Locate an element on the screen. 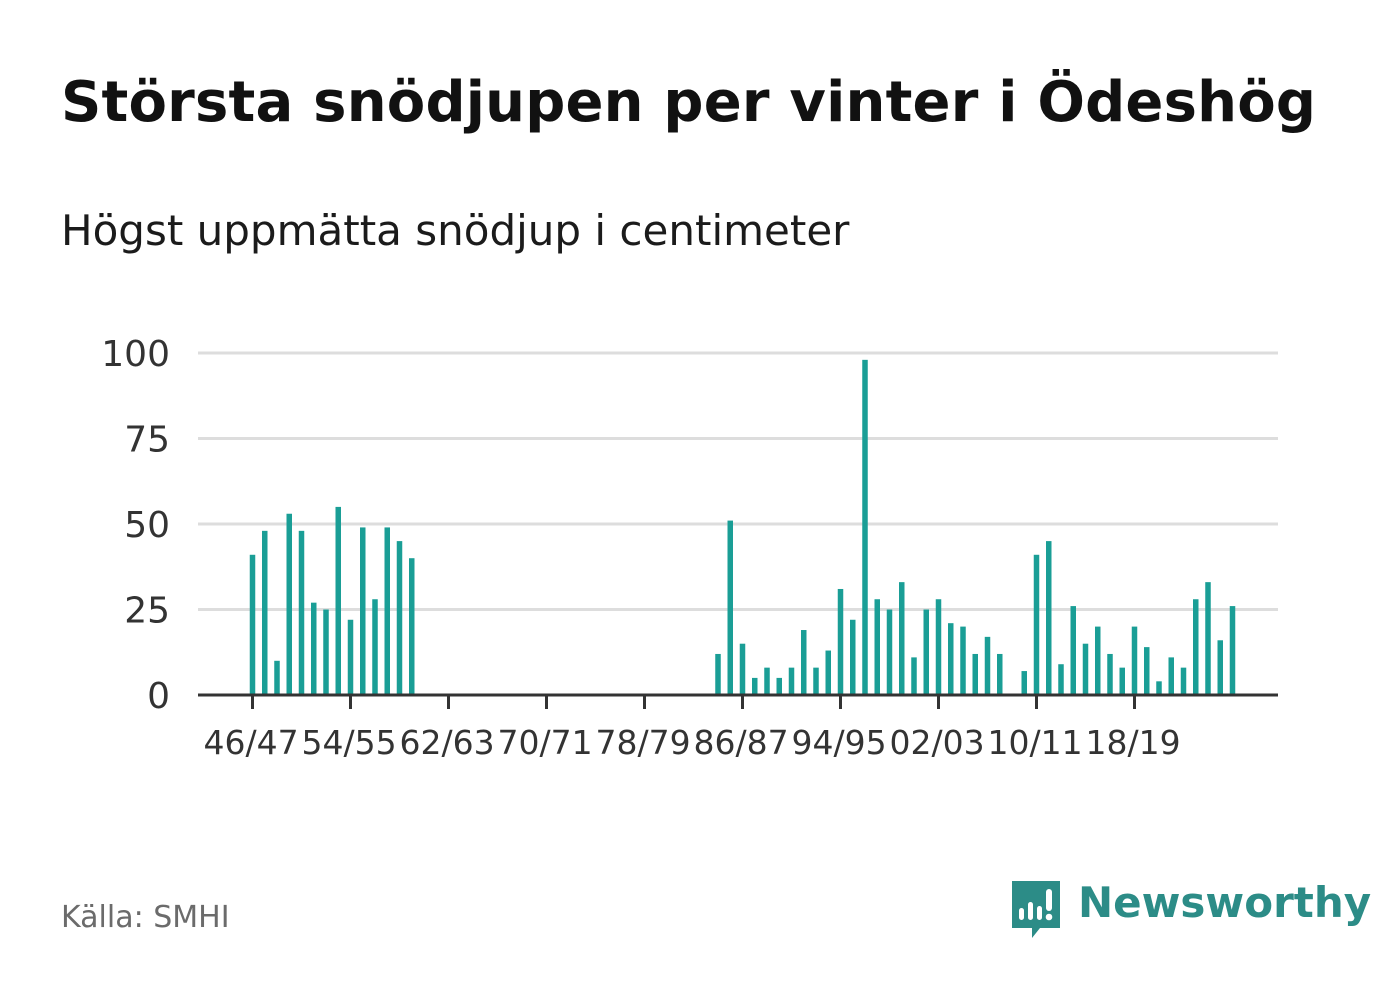  y-tick-label: 50 is located at coordinates (147, 525).